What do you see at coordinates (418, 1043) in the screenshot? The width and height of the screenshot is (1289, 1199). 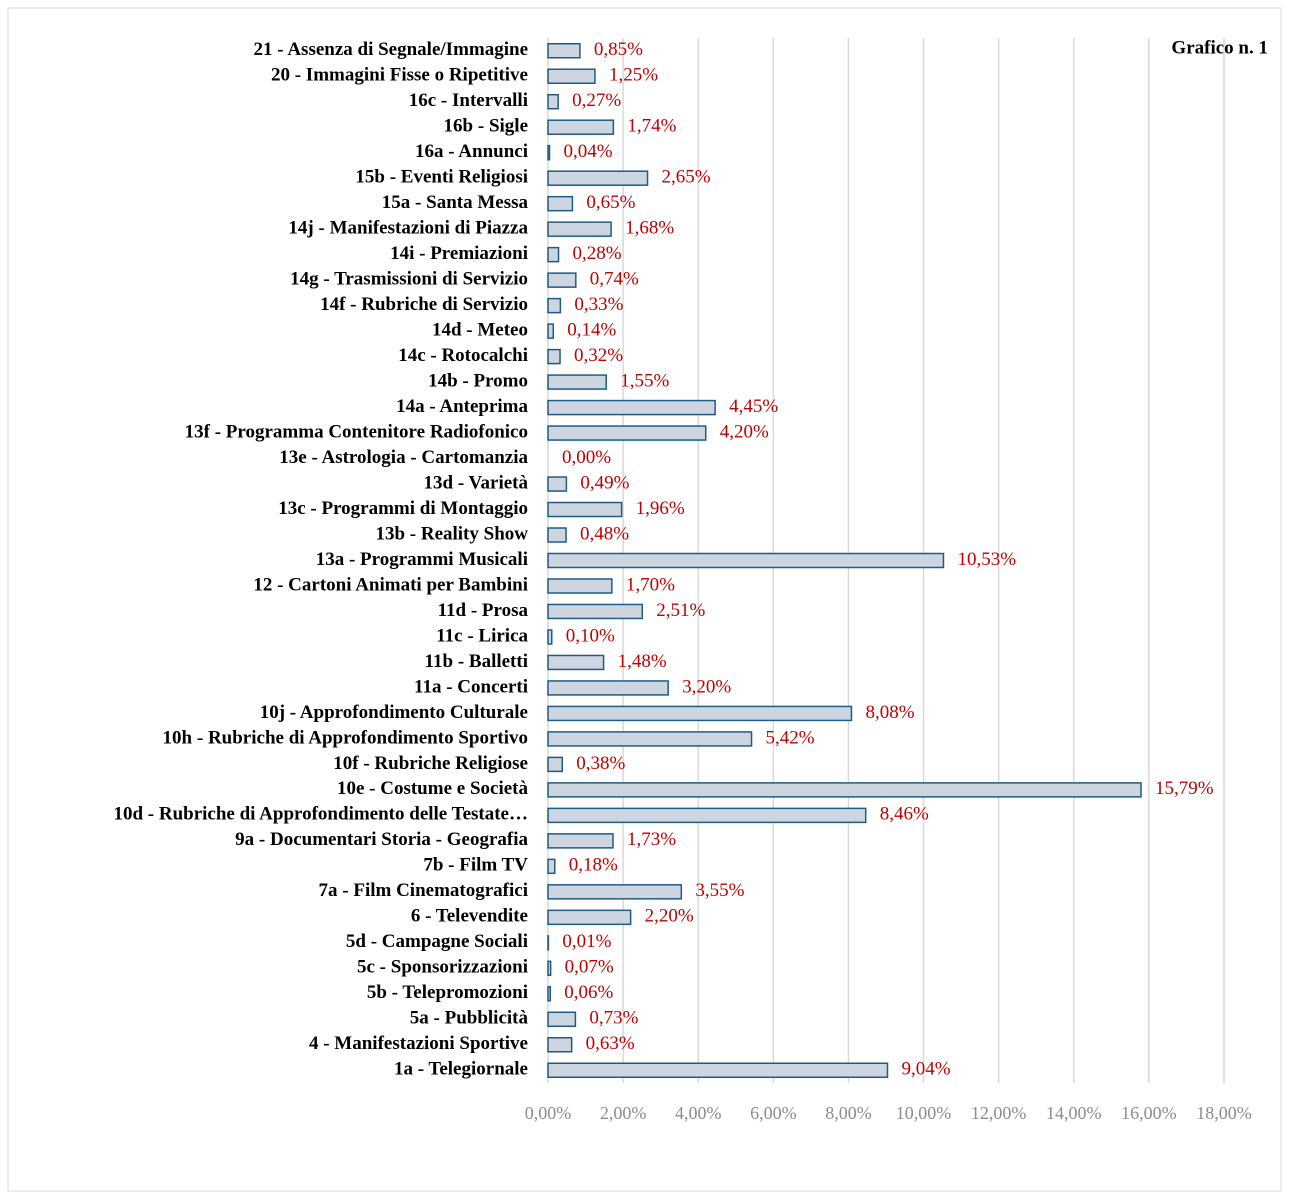 I see `y-tick-label: 4 - Manifestazioni Sportive` at bounding box center [418, 1043].